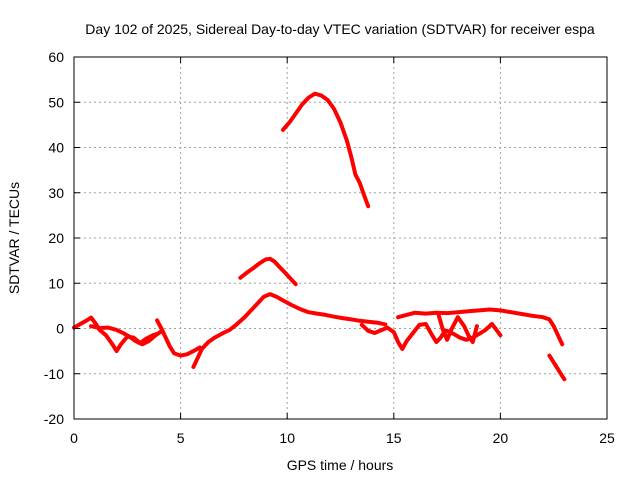 The width and height of the screenshot is (640, 480). I want to click on y-tick-label: 0, so click(60, 329).